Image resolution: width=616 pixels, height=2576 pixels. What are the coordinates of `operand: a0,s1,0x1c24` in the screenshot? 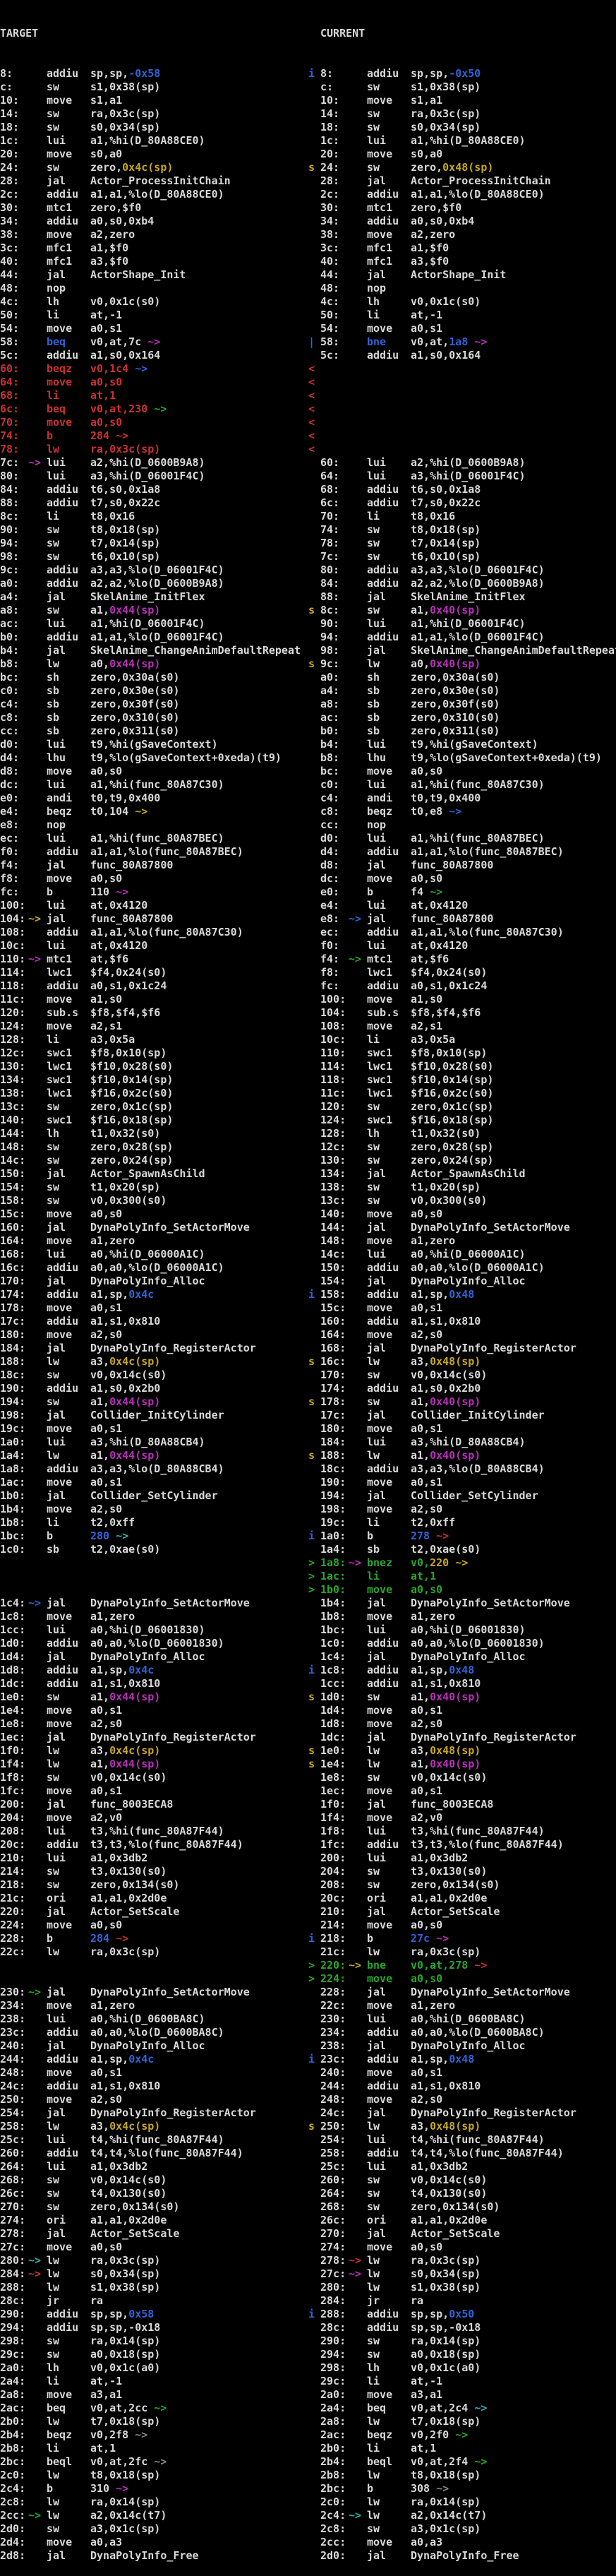 It's located at (450, 985).